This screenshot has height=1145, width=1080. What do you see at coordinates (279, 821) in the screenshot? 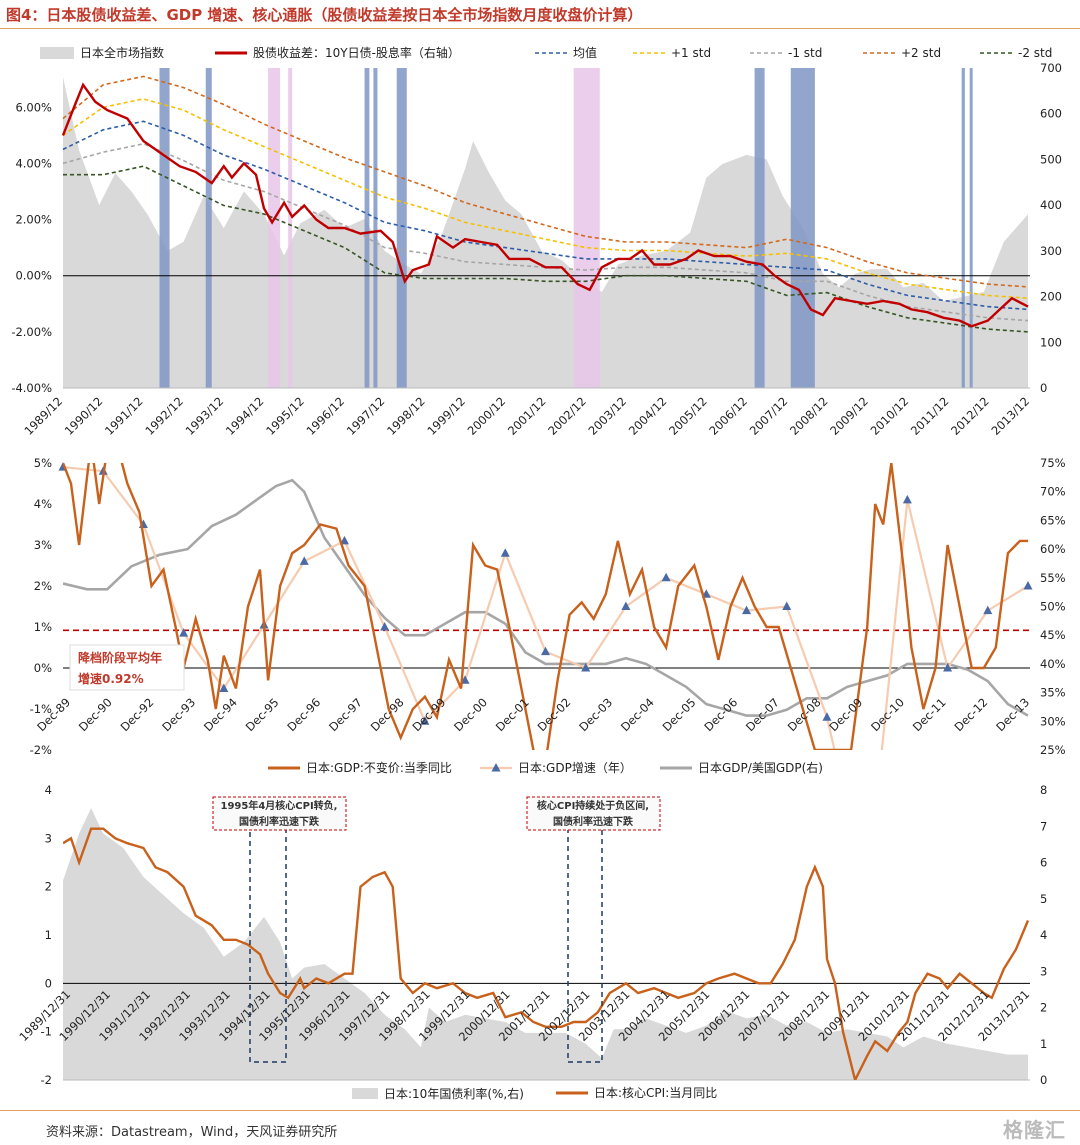
I see `annotation-1-line-2: 国债利率迅速下跌` at bounding box center [279, 821].